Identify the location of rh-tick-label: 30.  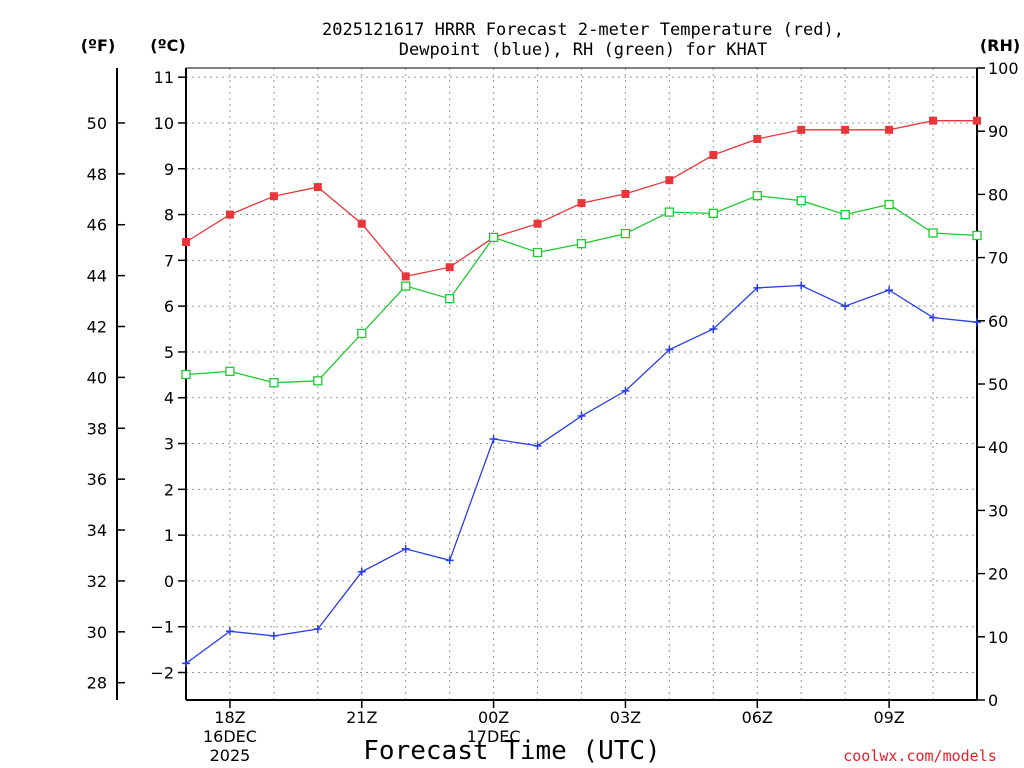
(998, 510).